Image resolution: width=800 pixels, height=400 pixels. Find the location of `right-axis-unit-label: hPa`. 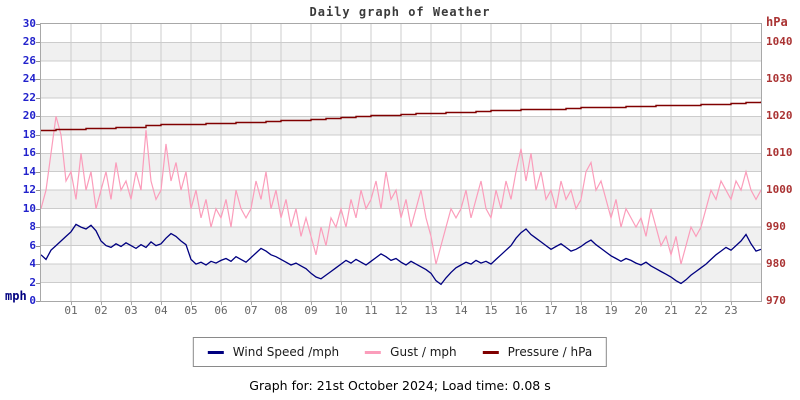

right-axis-unit-label: hPa is located at coordinates (777, 22).